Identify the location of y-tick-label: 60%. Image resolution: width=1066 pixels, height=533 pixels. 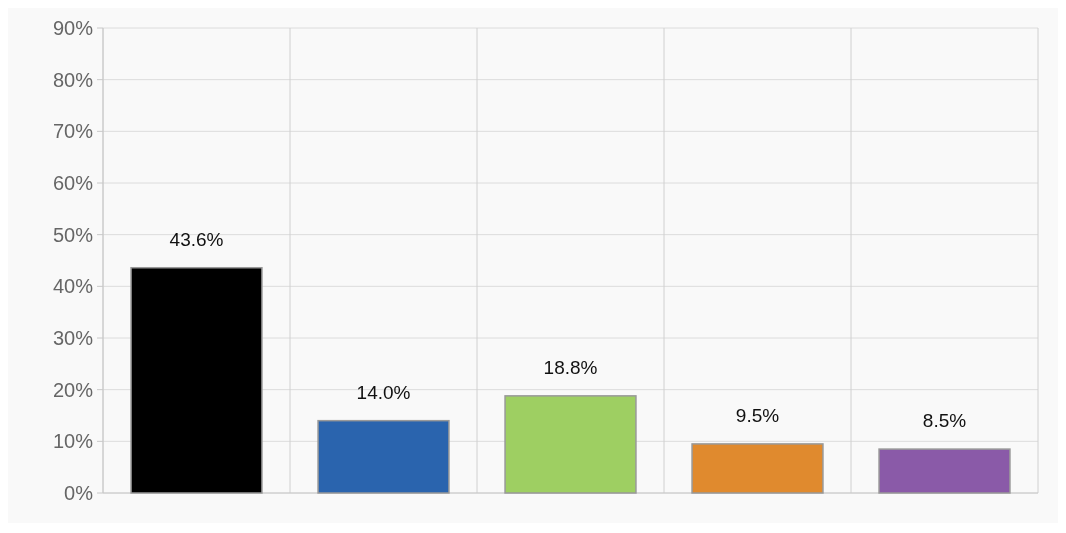
(73, 183).